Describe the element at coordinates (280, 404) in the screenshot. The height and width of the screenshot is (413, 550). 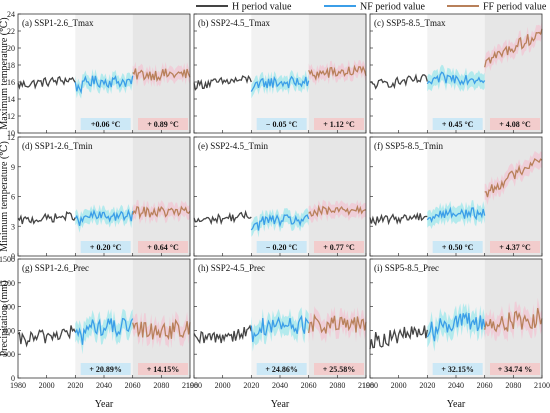
I see `x-axis-label-1: Year` at that location.